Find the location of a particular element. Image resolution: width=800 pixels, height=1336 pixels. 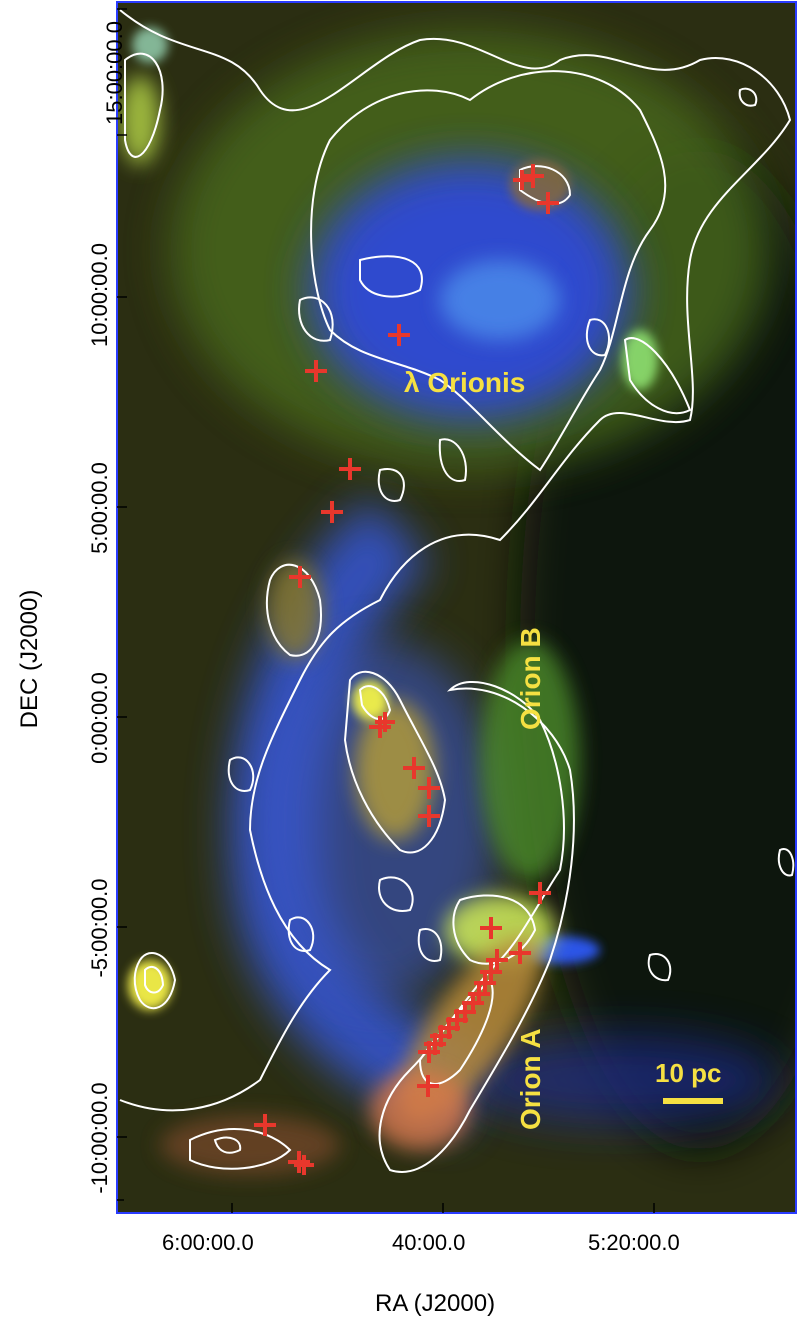

ytick-15: 15:00:00.0 is located at coordinates (114, 73).